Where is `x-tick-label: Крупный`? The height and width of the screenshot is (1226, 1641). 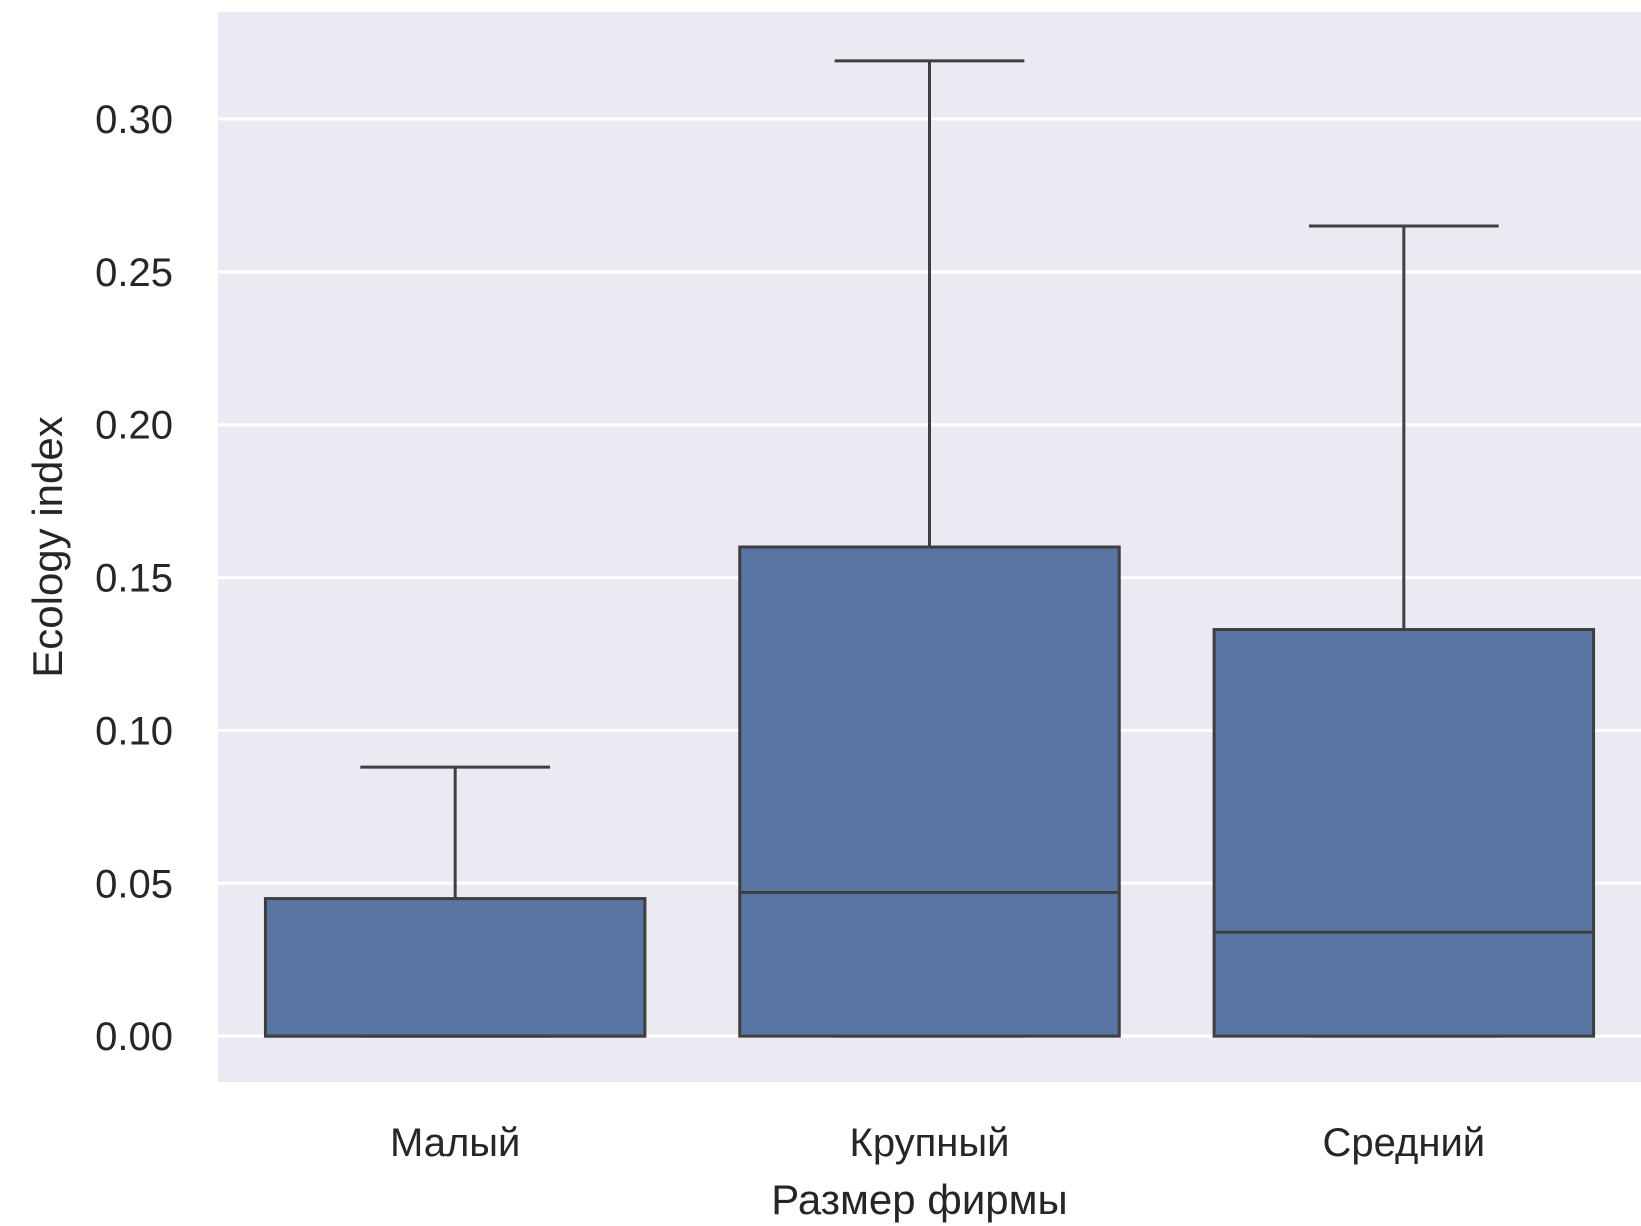
x-tick-label: Крупный is located at coordinates (930, 1143).